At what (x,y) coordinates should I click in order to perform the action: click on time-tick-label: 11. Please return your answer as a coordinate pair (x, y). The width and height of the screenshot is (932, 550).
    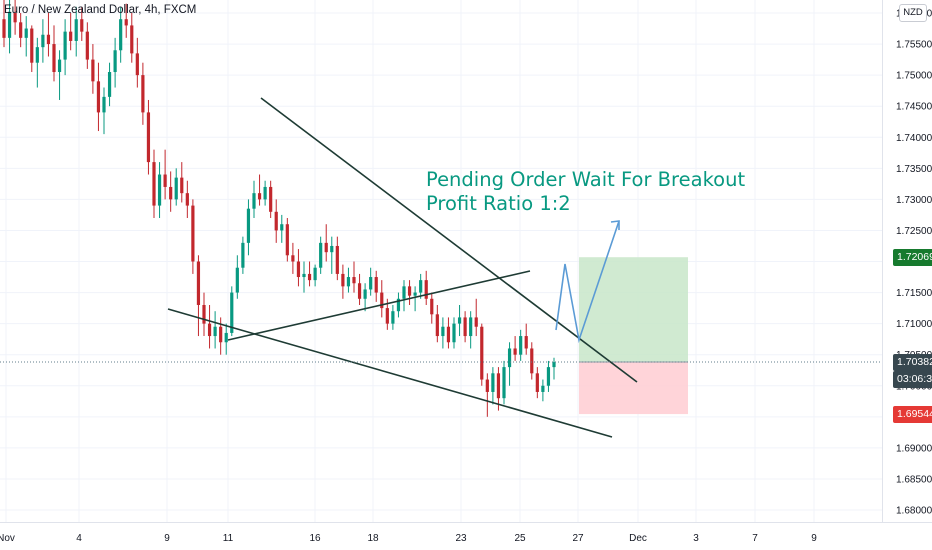
    Looking at the image, I should click on (228, 538).